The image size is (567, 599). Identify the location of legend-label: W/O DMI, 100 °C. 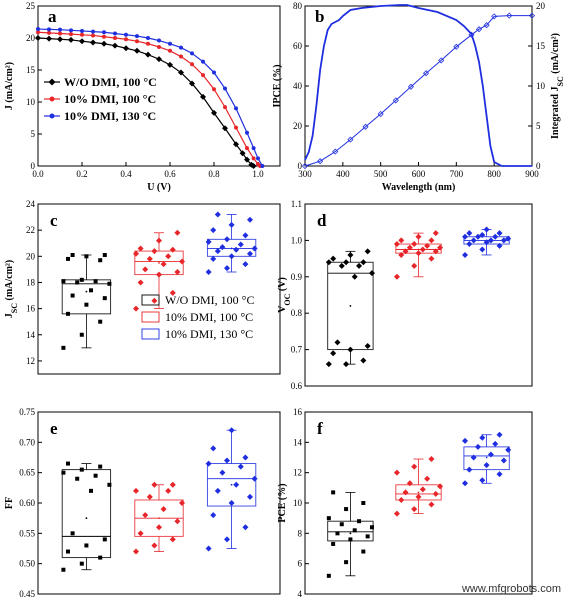
(209, 300).